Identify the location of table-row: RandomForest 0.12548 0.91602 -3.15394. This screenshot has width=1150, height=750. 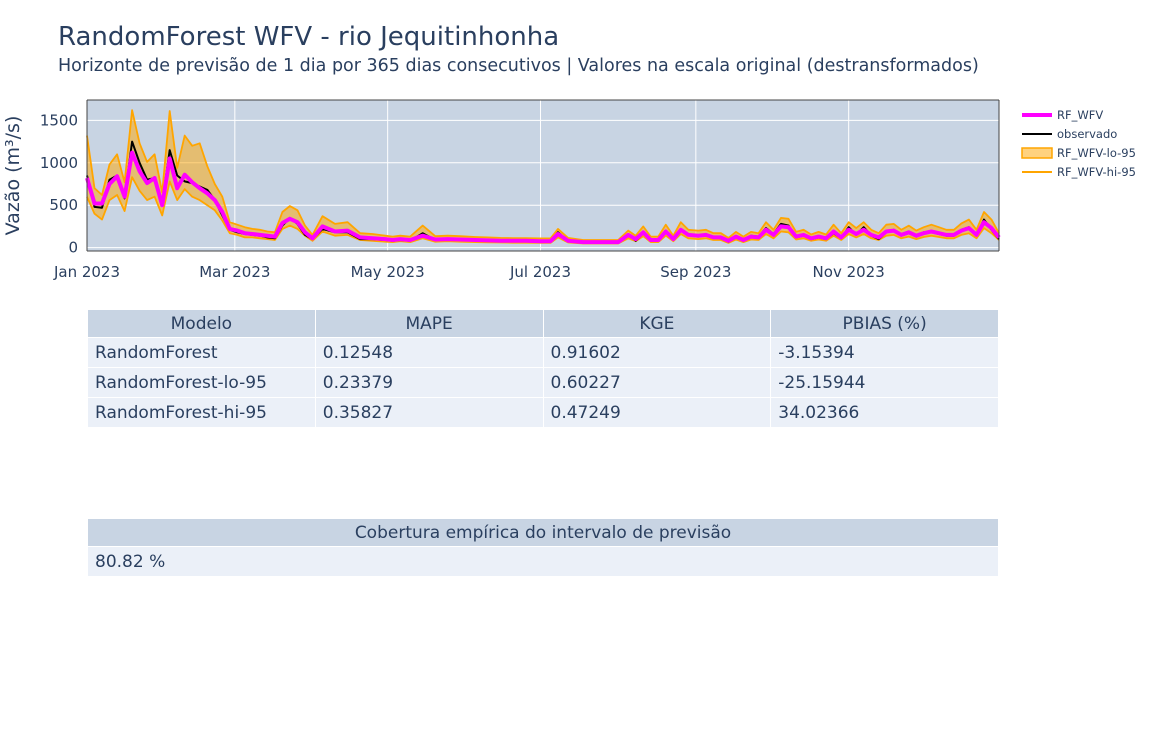
(543, 352).